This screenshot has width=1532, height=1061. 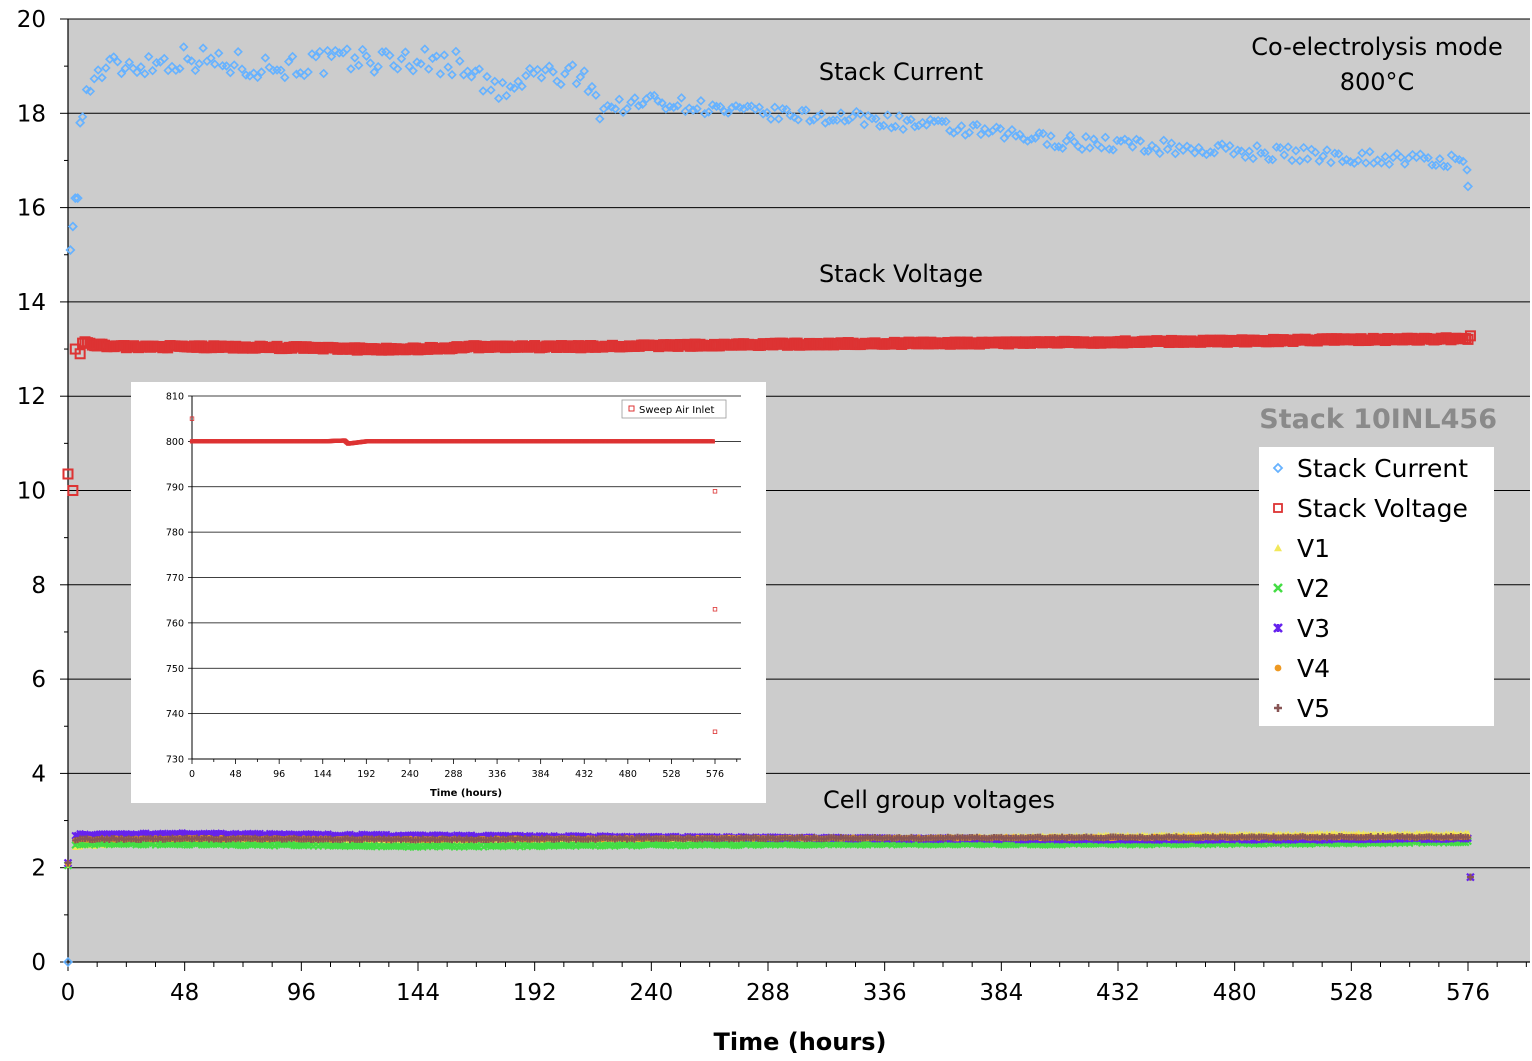 I want to click on legend-box, so click(x=1376, y=586).